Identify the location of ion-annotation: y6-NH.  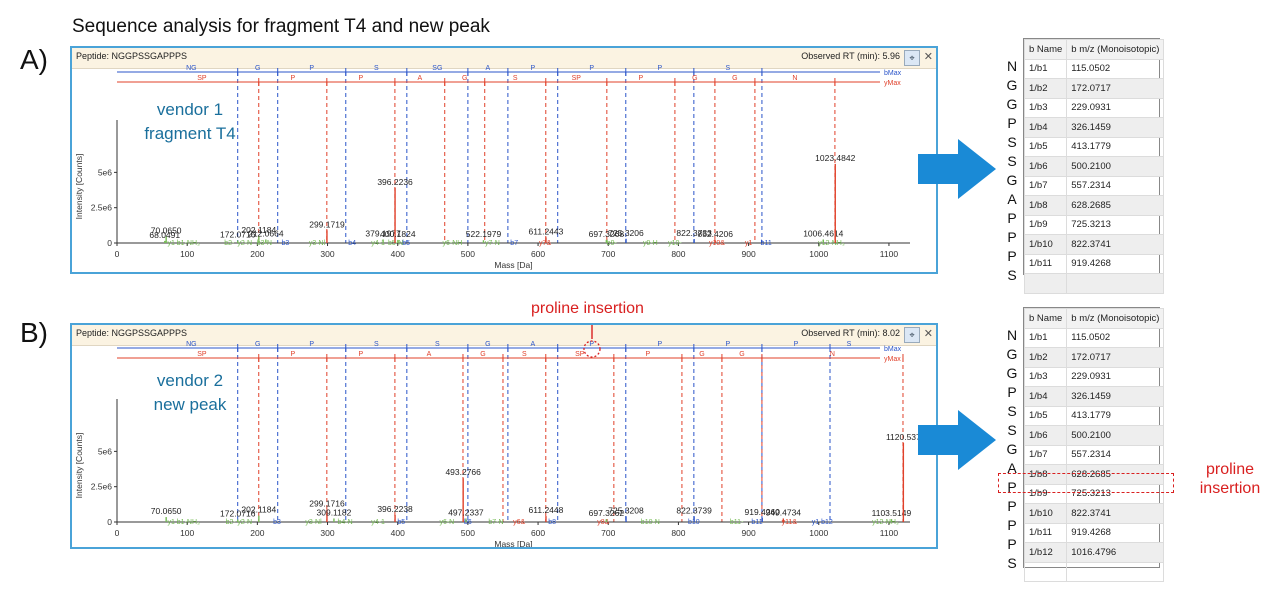
(453, 243).